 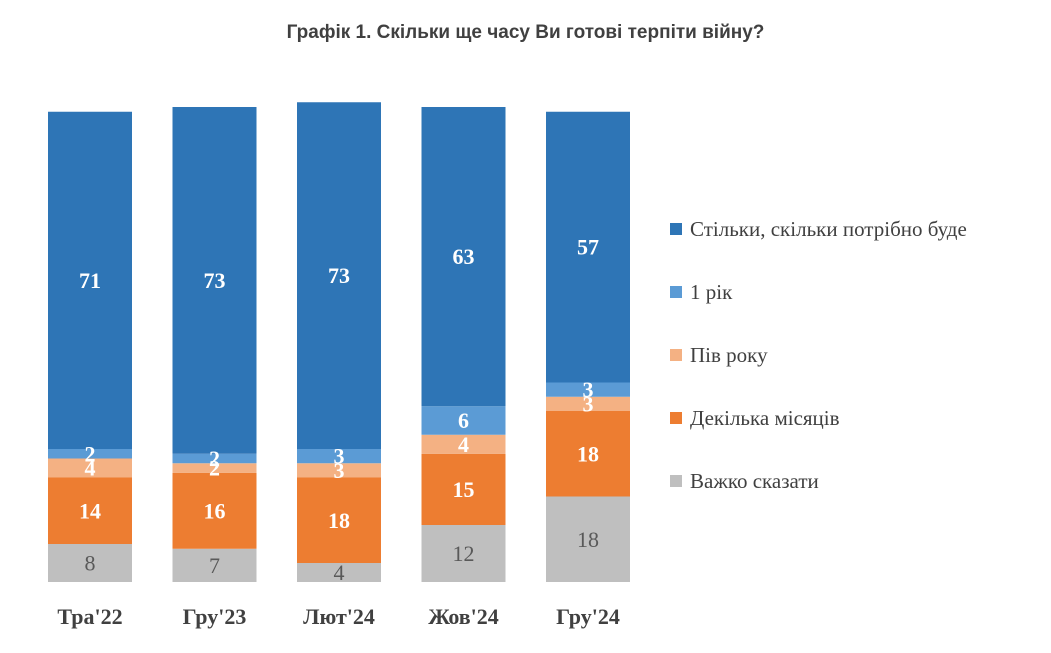 I want to click on data-label-гру-24-1: 18, so click(x=588, y=453).